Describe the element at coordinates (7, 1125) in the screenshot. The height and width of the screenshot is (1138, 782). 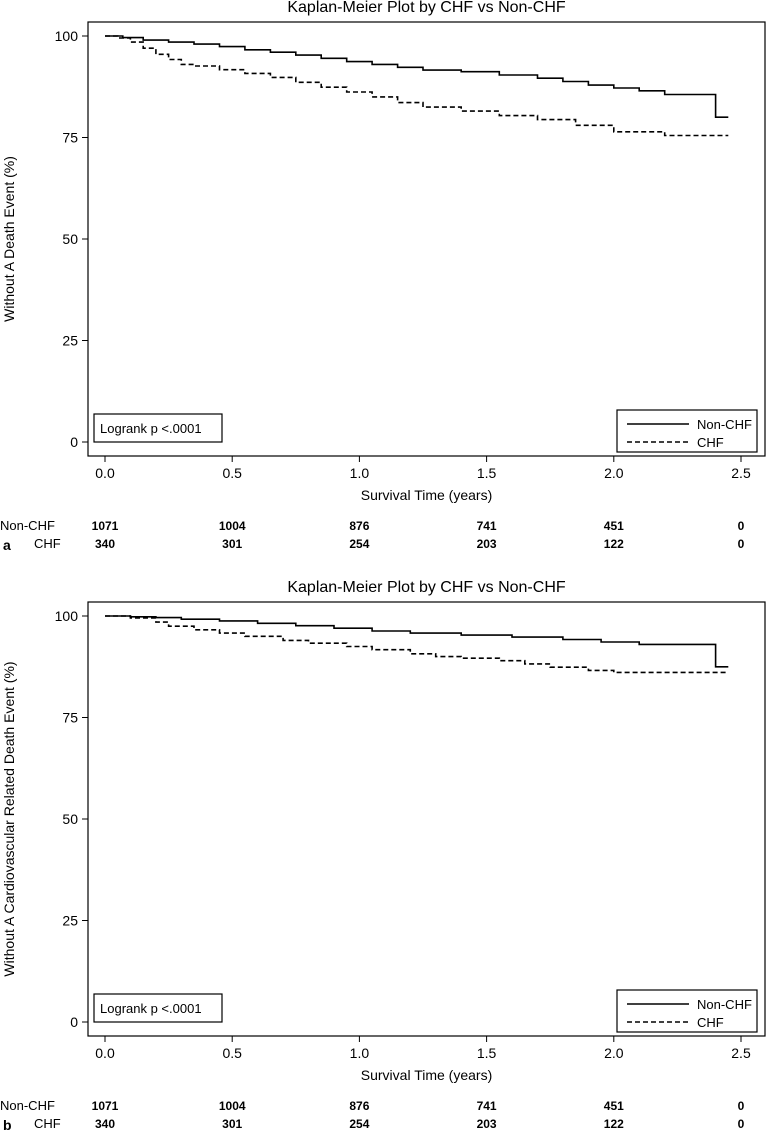
I see `panel-label: b` at that location.